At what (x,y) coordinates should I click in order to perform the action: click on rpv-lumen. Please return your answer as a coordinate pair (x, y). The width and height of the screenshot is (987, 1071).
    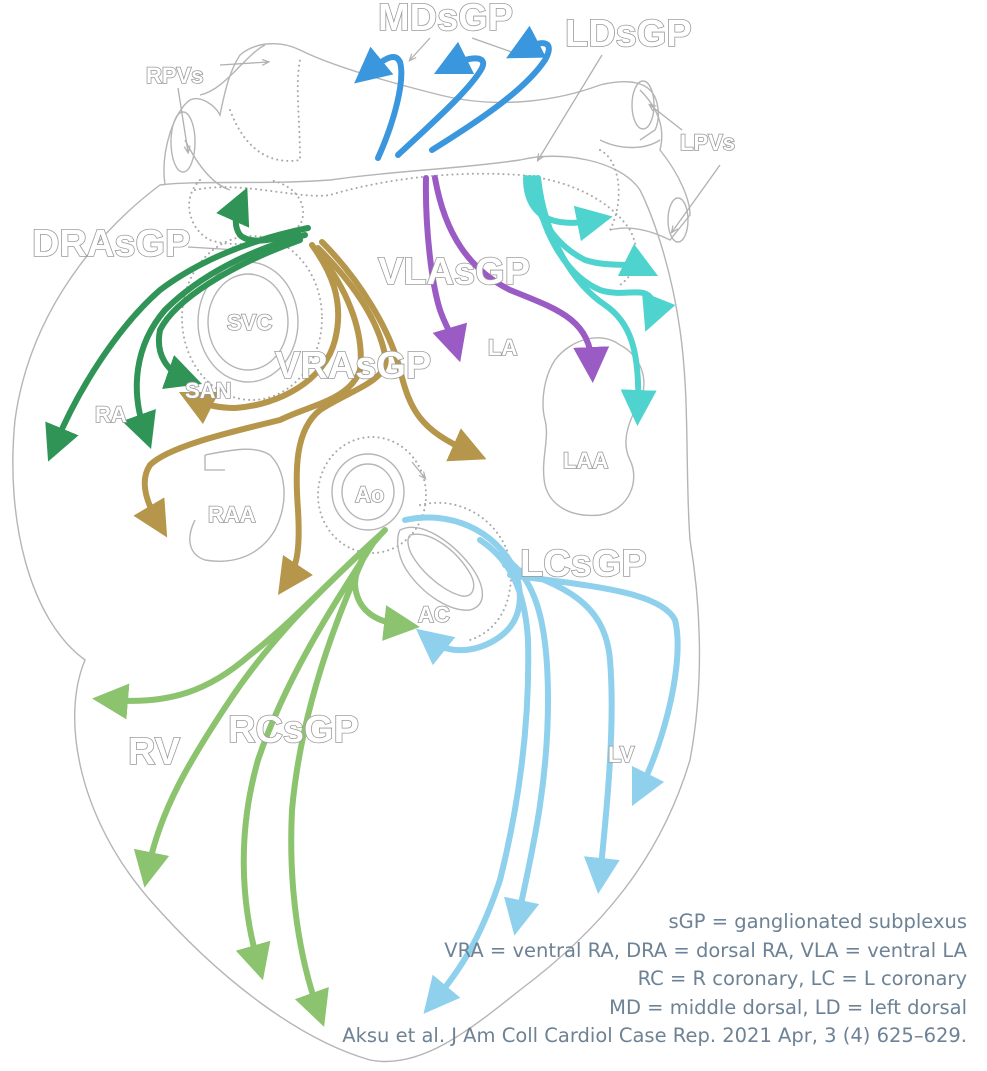
    Looking at the image, I should click on (183, 142).